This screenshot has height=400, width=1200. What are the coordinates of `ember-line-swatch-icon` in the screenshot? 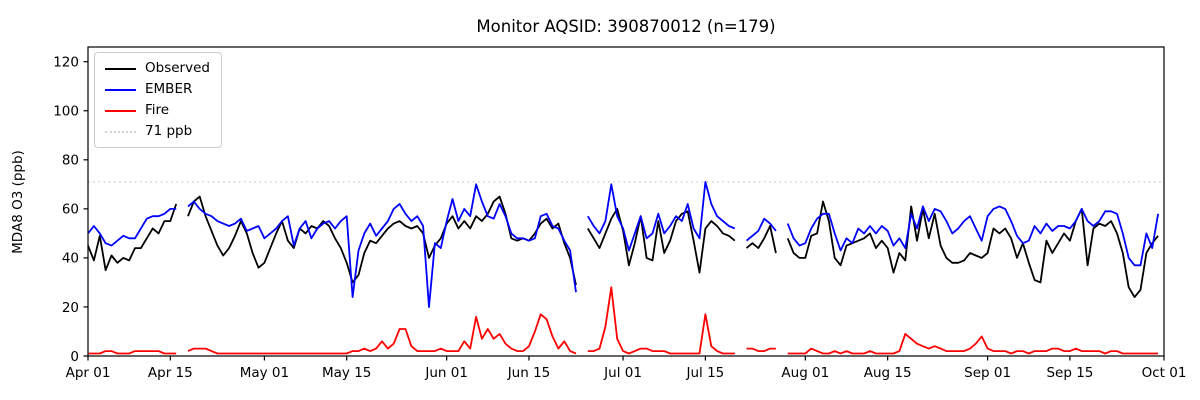 It's located at (120, 89).